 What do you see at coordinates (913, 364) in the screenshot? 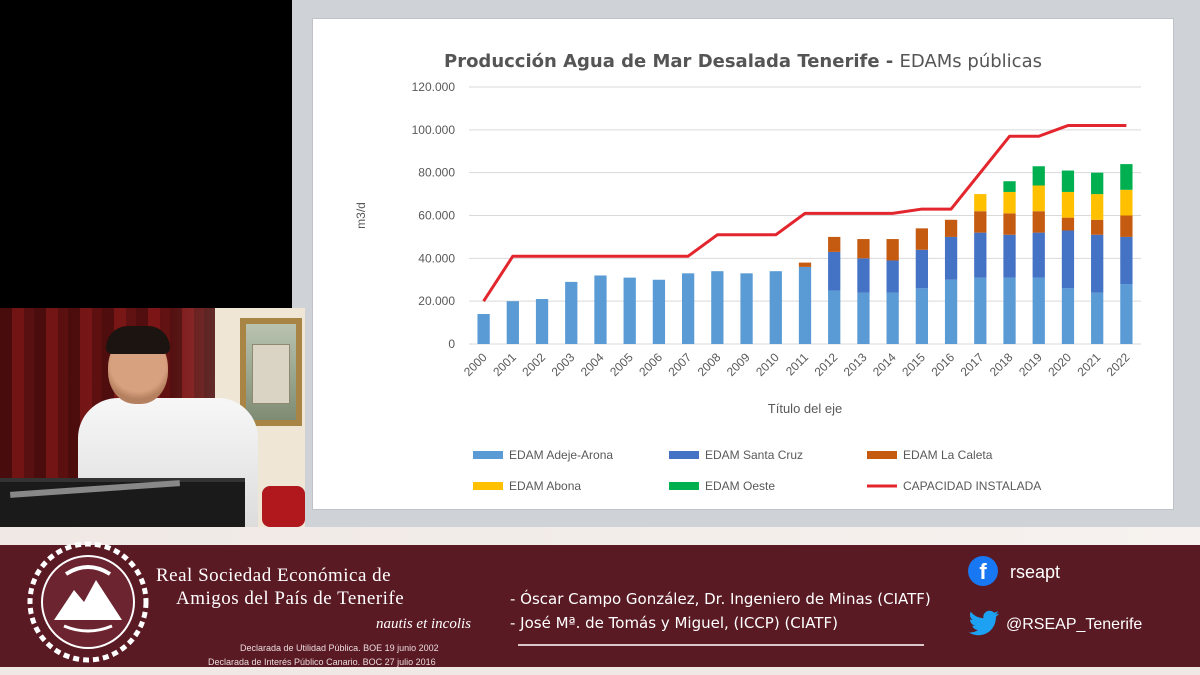
I see `x-tick-label: 2015` at bounding box center [913, 364].